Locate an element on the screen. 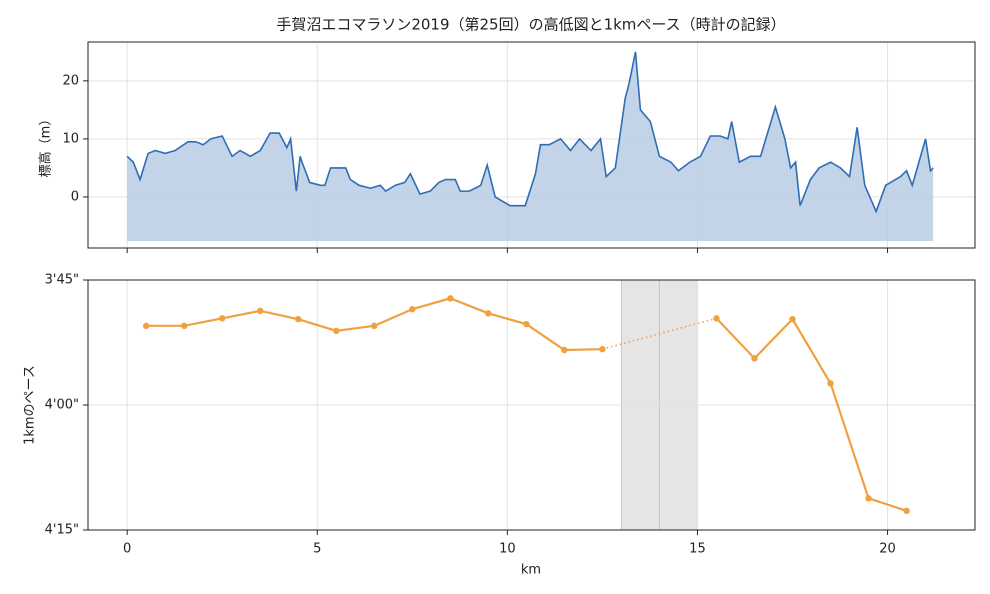 This screenshot has width=990, height=594. y-tick-label: 0 is located at coordinates (75, 196).